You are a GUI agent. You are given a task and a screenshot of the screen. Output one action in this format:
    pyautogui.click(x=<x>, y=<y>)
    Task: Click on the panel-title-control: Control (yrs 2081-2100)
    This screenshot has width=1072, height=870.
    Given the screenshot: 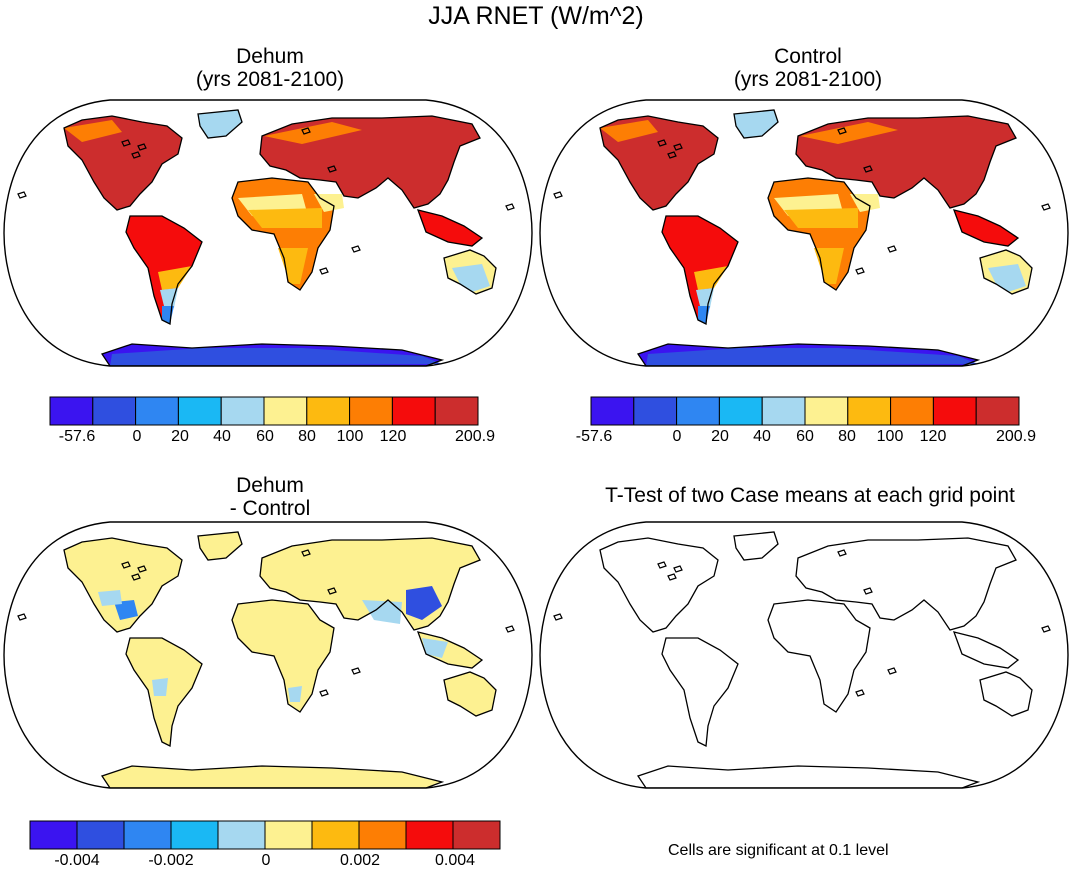 What is the action you would take?
    pyautogui.click(x=808, y=68)
    